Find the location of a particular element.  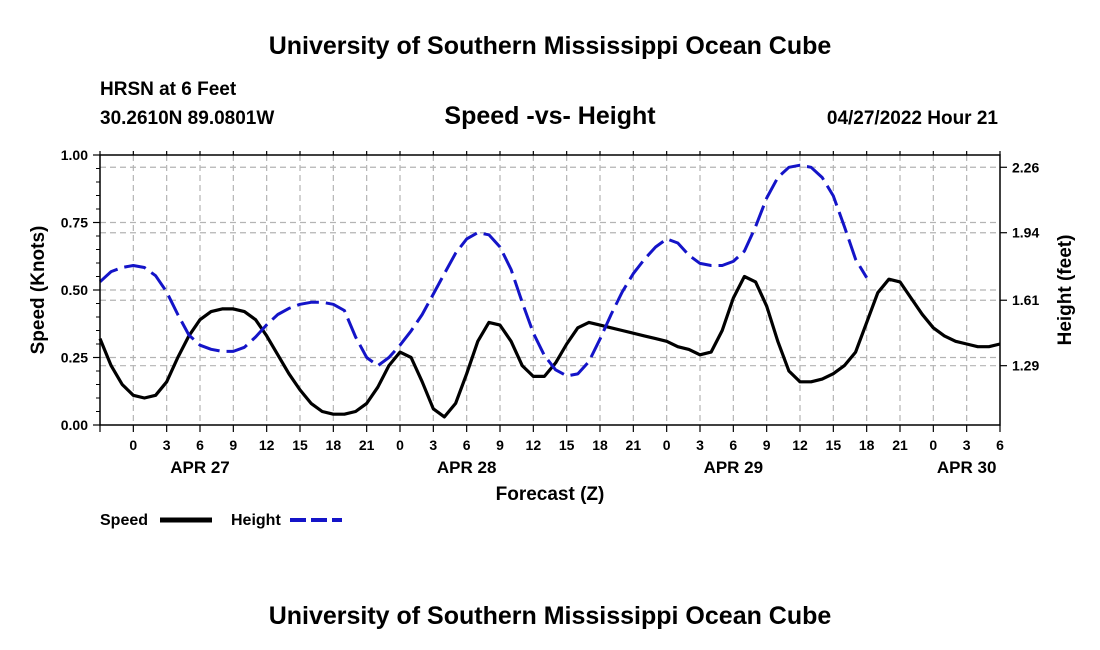

y2-tick-label: 2.26 is located at coordinates (1025, 167).